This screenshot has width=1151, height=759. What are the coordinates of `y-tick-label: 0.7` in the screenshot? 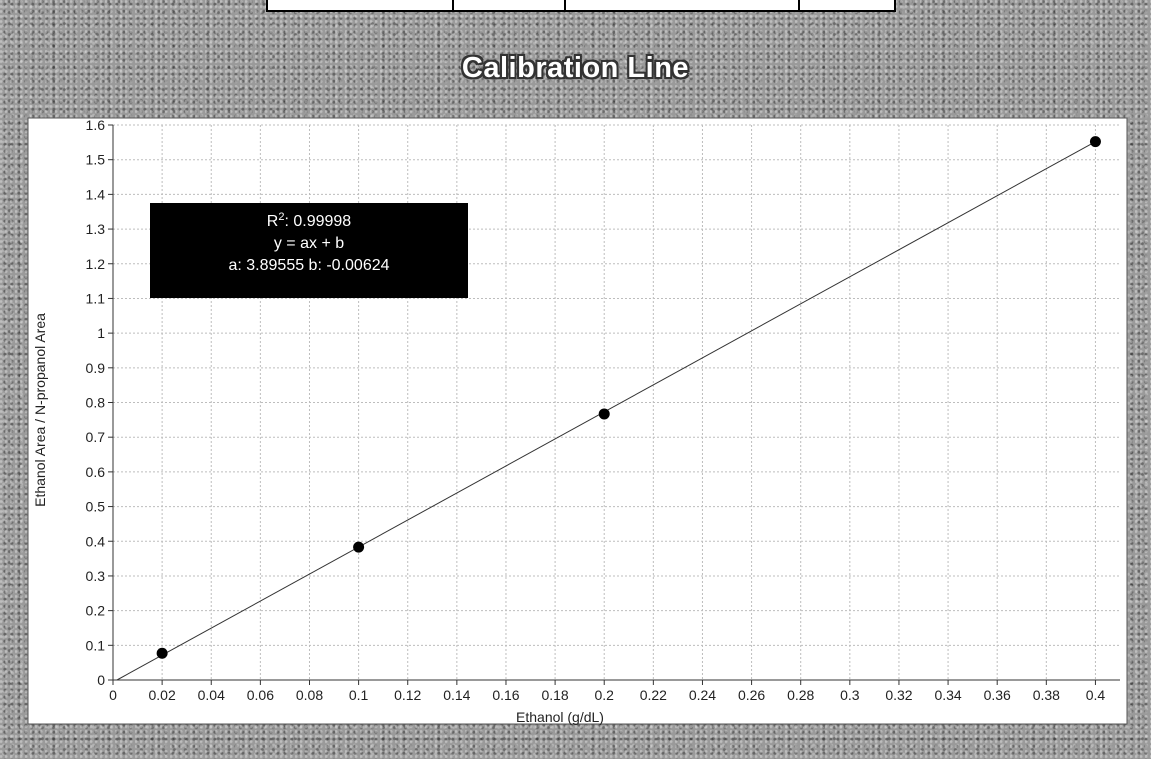 It's located at (96, 437).